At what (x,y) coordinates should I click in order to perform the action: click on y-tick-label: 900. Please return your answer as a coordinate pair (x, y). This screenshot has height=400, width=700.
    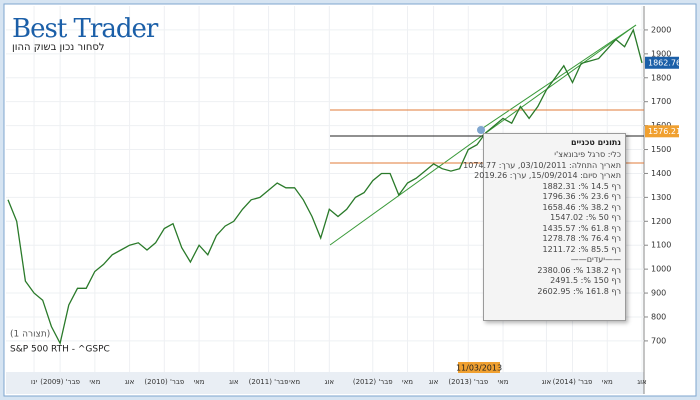
    Looking at the image, I should click on (658, 293).